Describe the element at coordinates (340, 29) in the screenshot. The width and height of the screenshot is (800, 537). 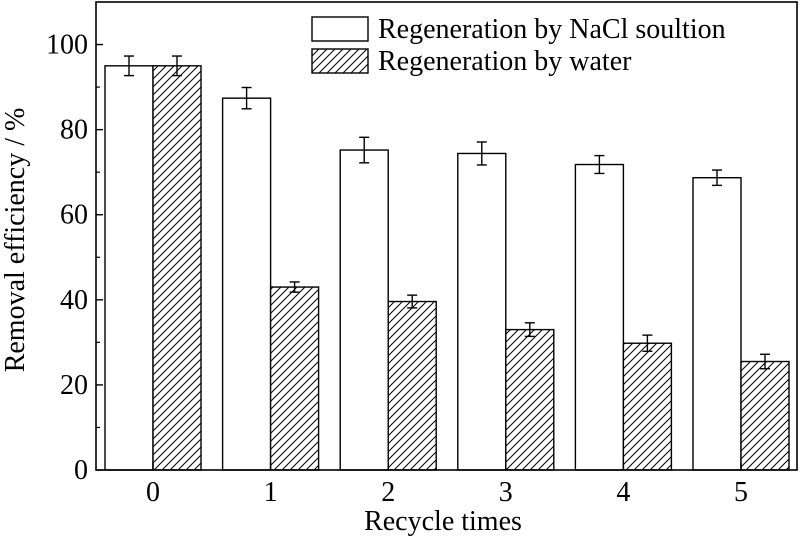
I see `legend-swatch-nacl` at that location.